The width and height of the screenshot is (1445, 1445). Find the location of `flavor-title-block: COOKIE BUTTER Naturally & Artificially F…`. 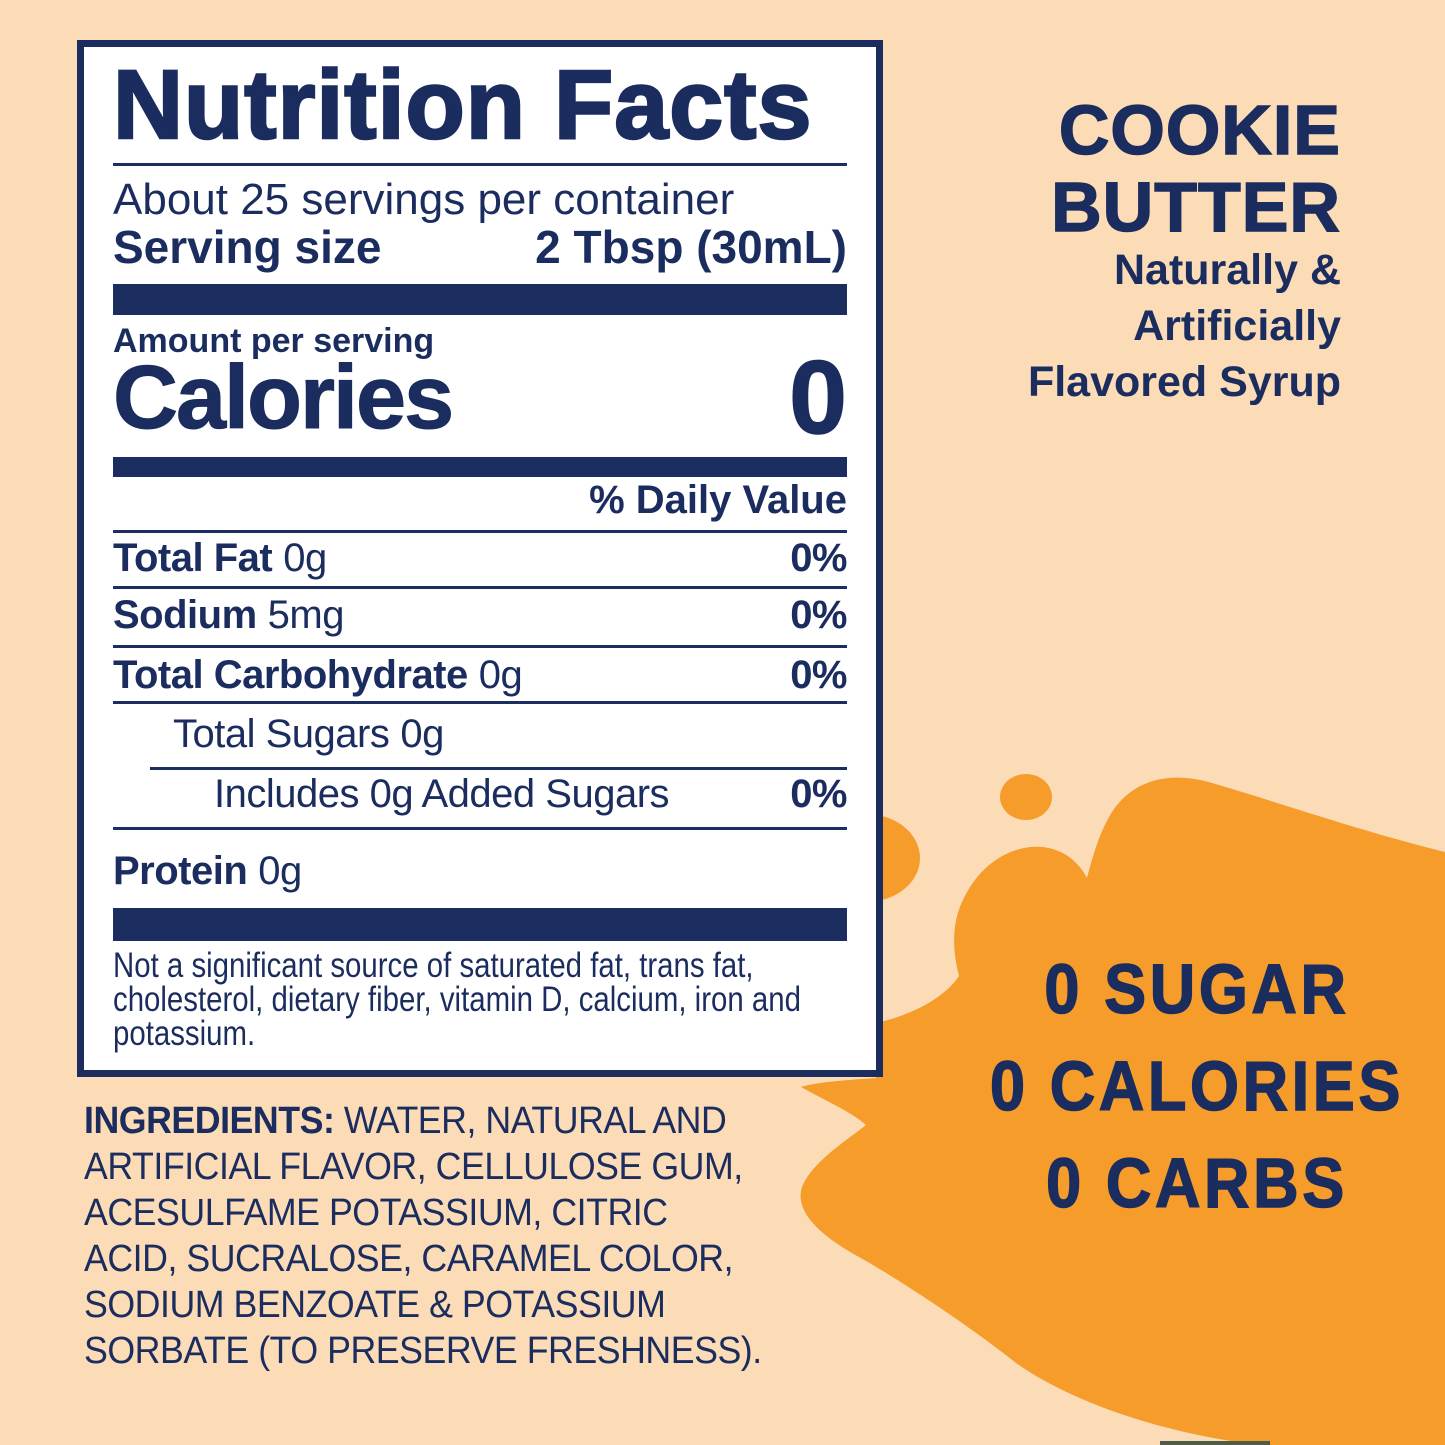

flavor-title-block: COOKIE BUTTER Naturally & Artificially F… is located at coordinates (1184, 250).